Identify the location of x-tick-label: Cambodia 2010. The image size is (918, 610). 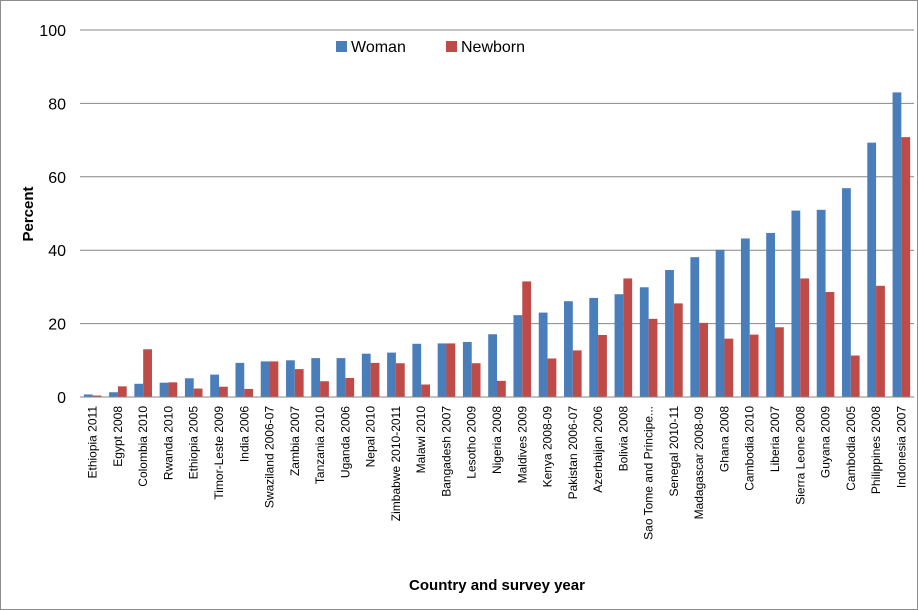
(750, 448).